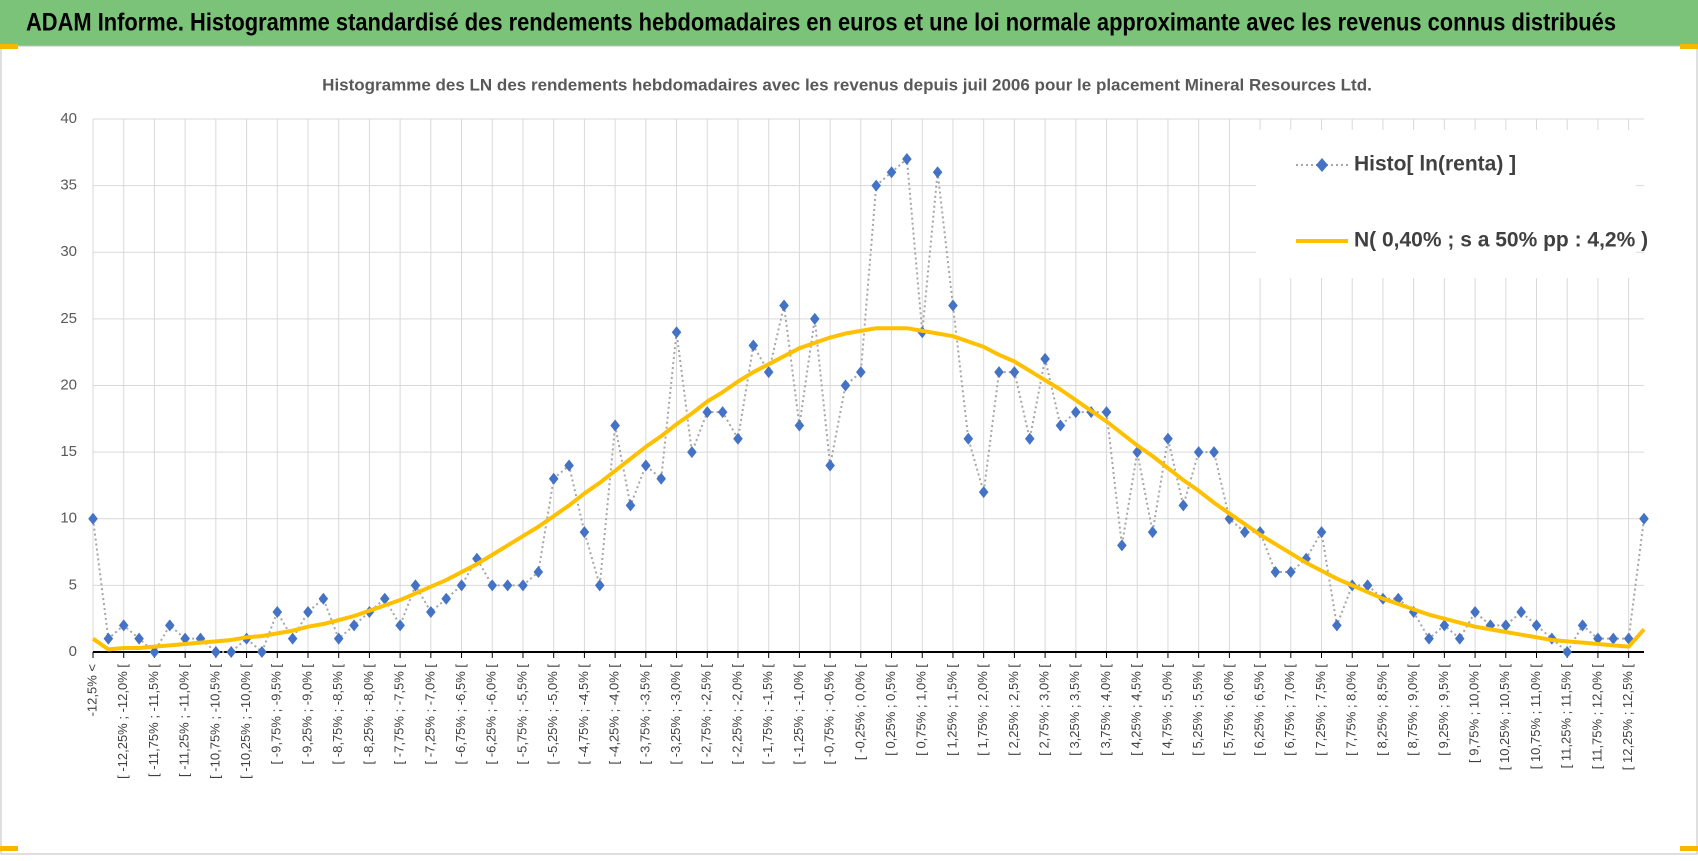  What do you see at coordinates (798, 714) in the screenshot?
I see `x-tick-label: [ -1,25% ; -1,0% [` at bounding box center [798, 714].